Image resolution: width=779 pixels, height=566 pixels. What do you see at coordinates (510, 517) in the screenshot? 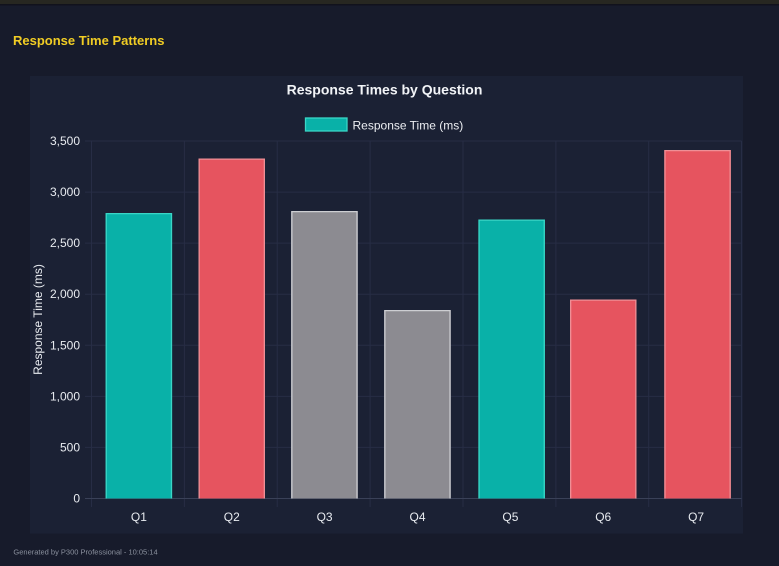
I see `svg-text: Q5` at bounding box center [510, 517].